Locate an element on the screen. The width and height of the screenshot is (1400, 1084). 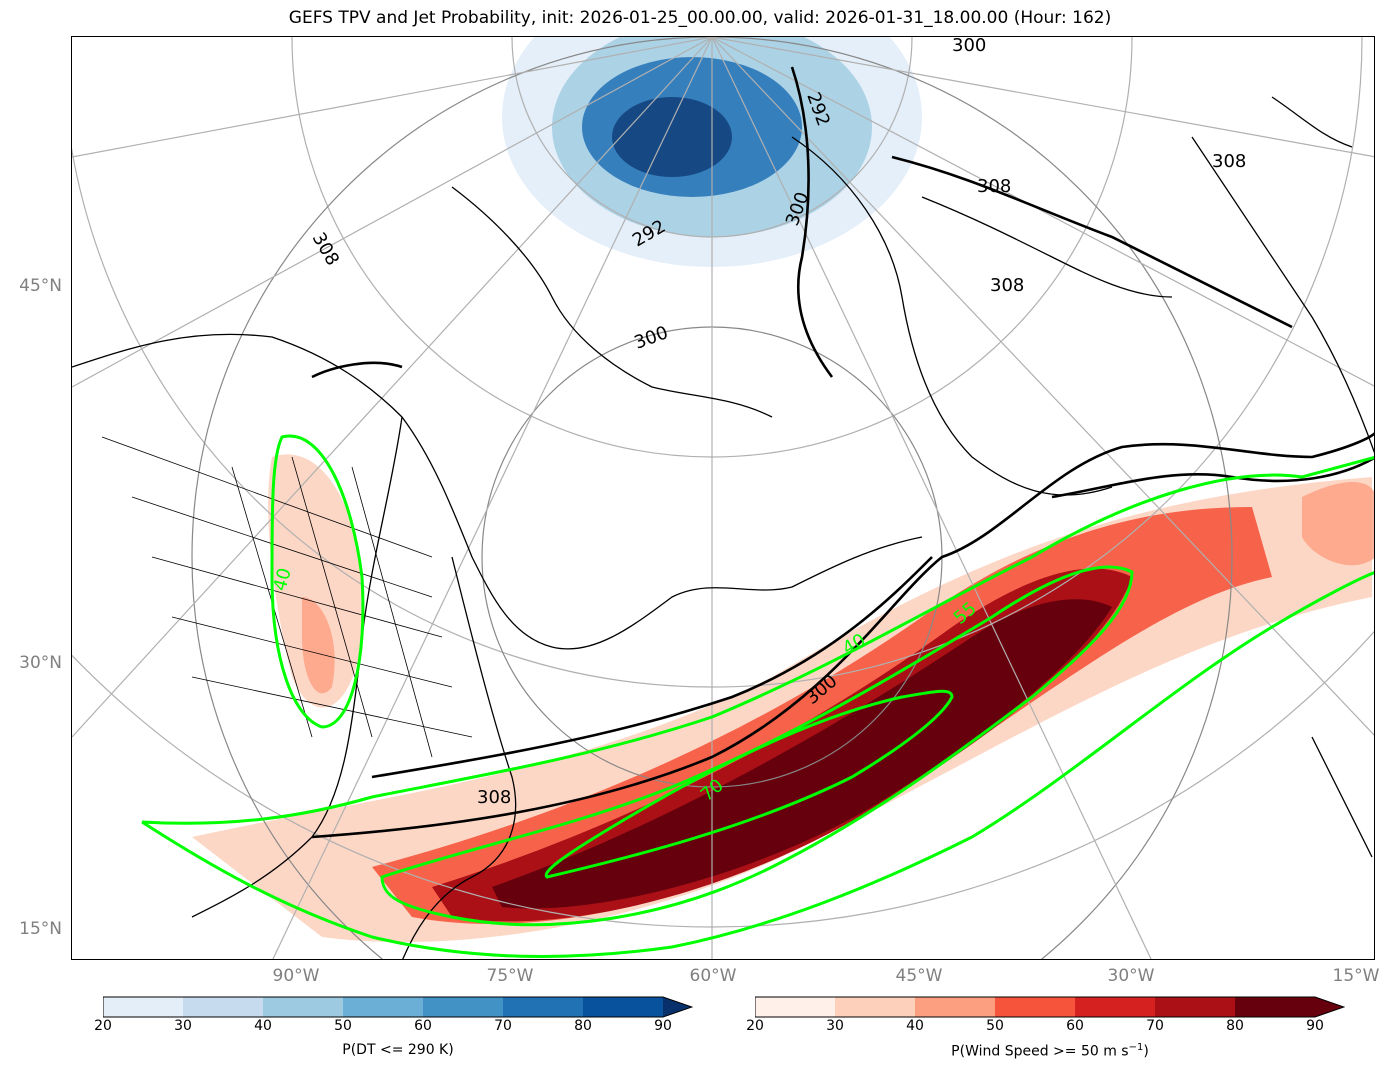
colorbar-tpv-label: P(DT <= 290 K) is located at coordinates (398, 1050).